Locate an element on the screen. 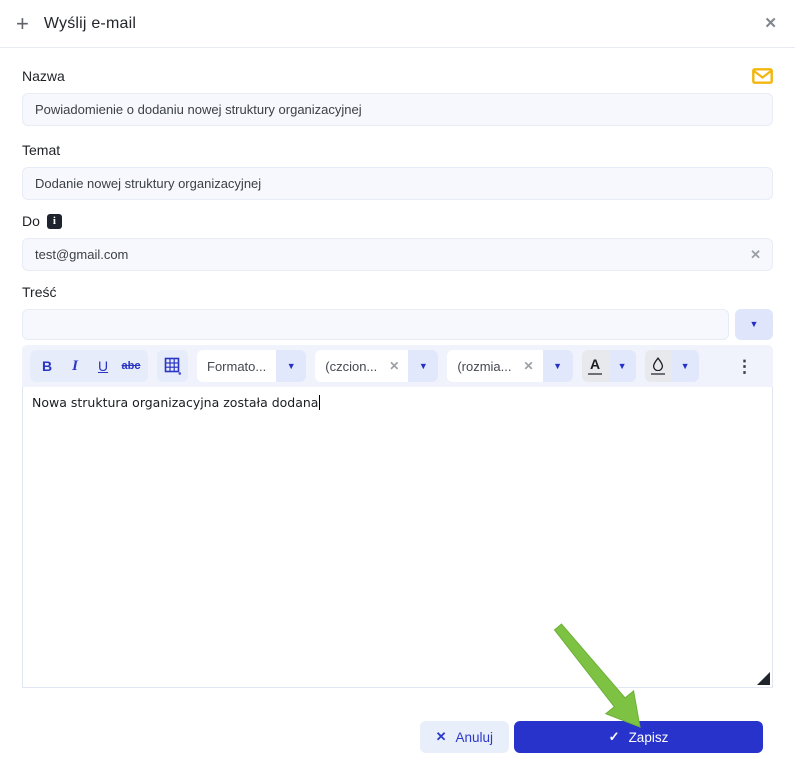 This screenshot has height=763, width=795. text-color-label: A is located at coordinates (595, 364).